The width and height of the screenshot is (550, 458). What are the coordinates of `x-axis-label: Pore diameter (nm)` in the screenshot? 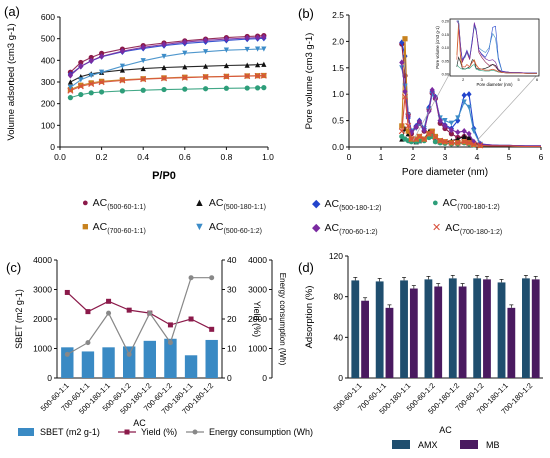 It's located at (445, 172).